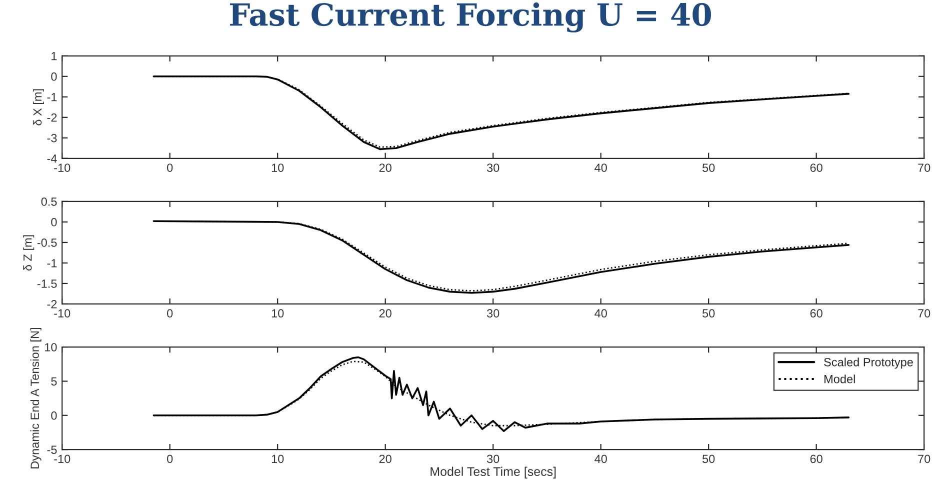 This screenshot has height=486, width=941. I want to click on y-tick-label: -5, so click(52, 450).